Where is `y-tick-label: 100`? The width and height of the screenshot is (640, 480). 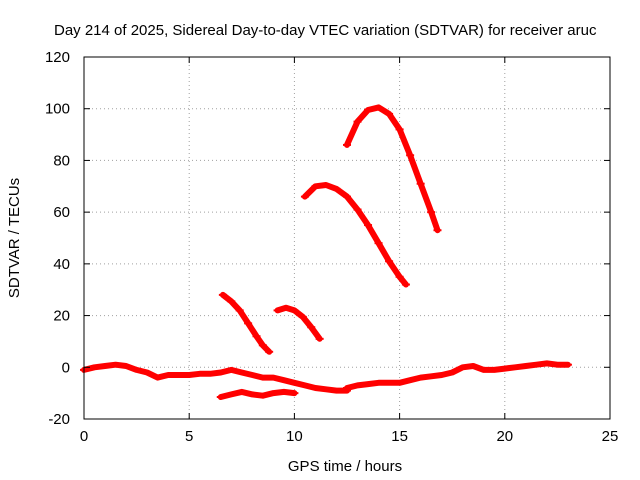
y-tick-label: 100 is located at coordinates (57, 109).